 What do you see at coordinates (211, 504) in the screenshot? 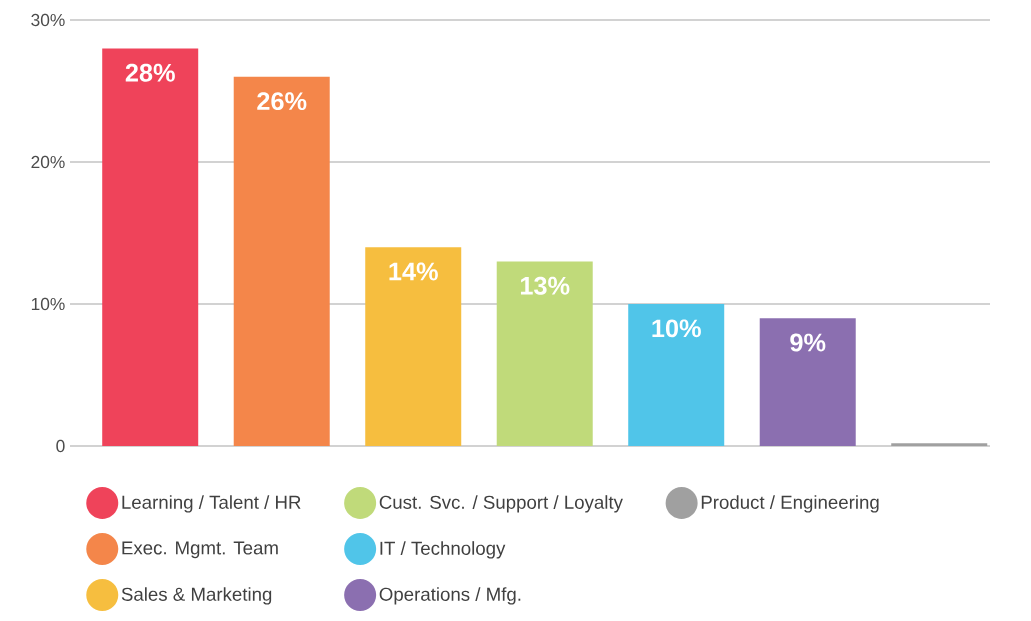
I see `legend-label: Learning / Talent / HR` at bounding box center [211, 504].